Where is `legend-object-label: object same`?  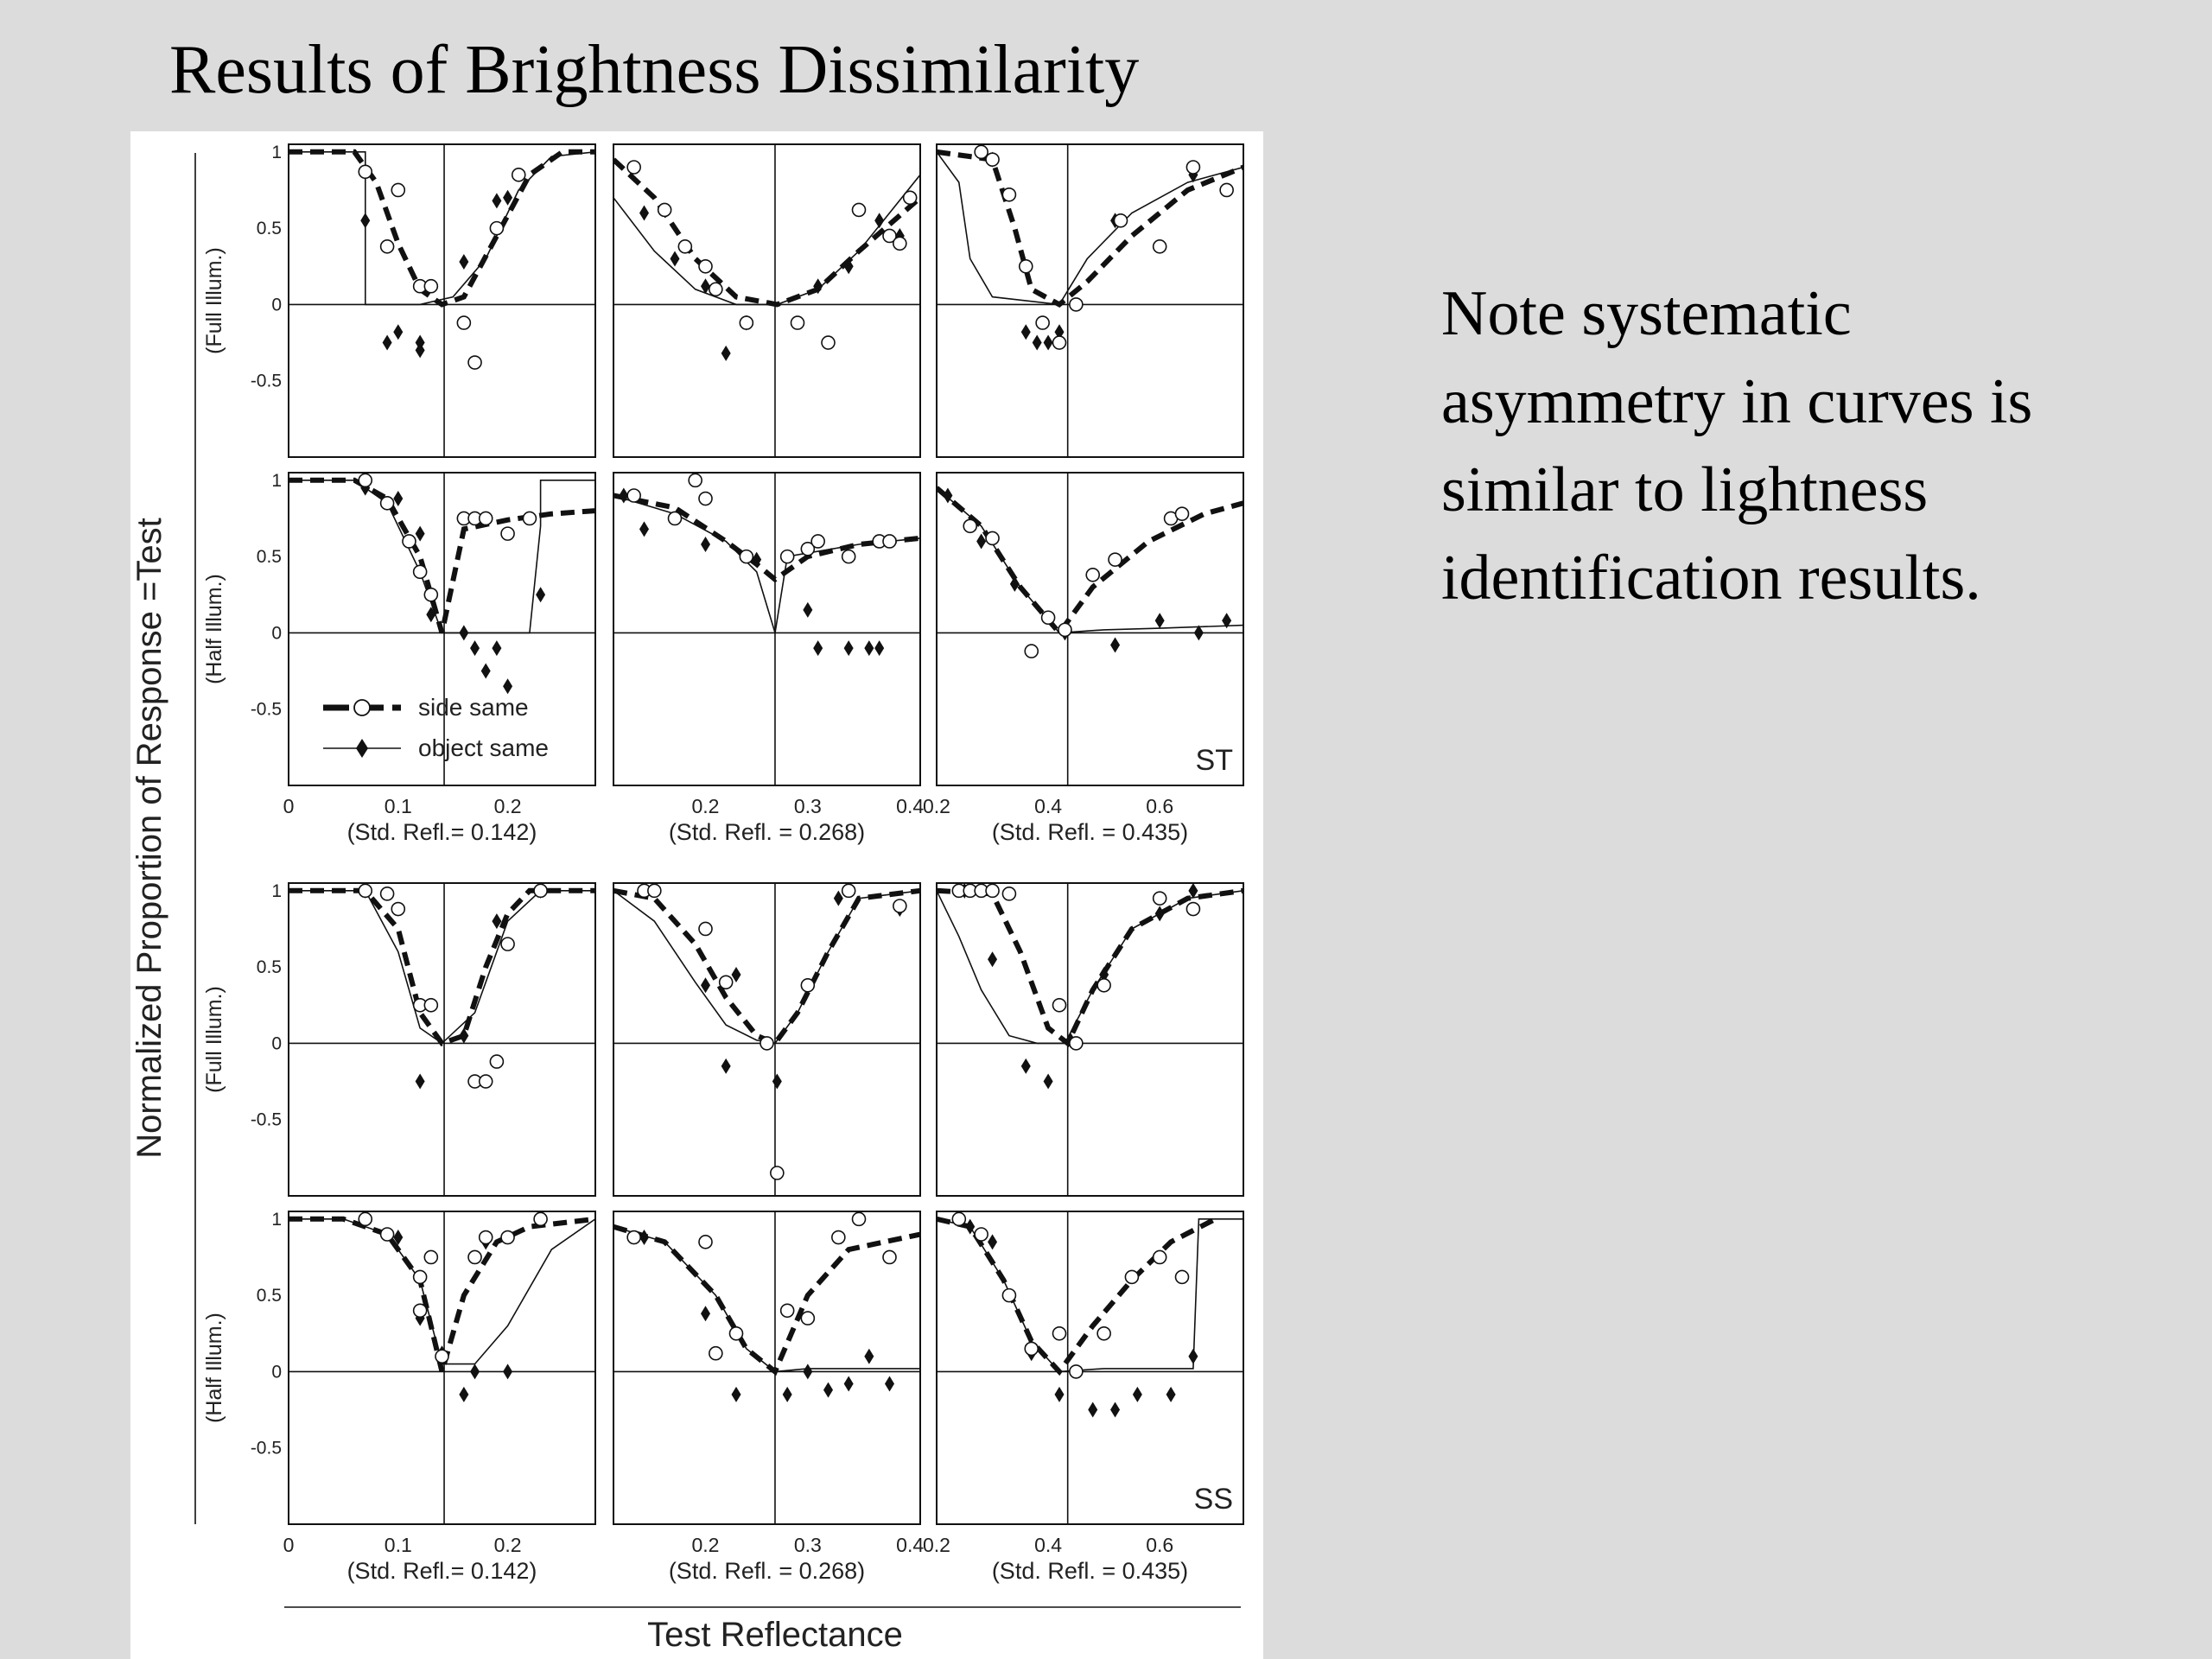
legend-object-label: object same is located at coordinates (483, 747).